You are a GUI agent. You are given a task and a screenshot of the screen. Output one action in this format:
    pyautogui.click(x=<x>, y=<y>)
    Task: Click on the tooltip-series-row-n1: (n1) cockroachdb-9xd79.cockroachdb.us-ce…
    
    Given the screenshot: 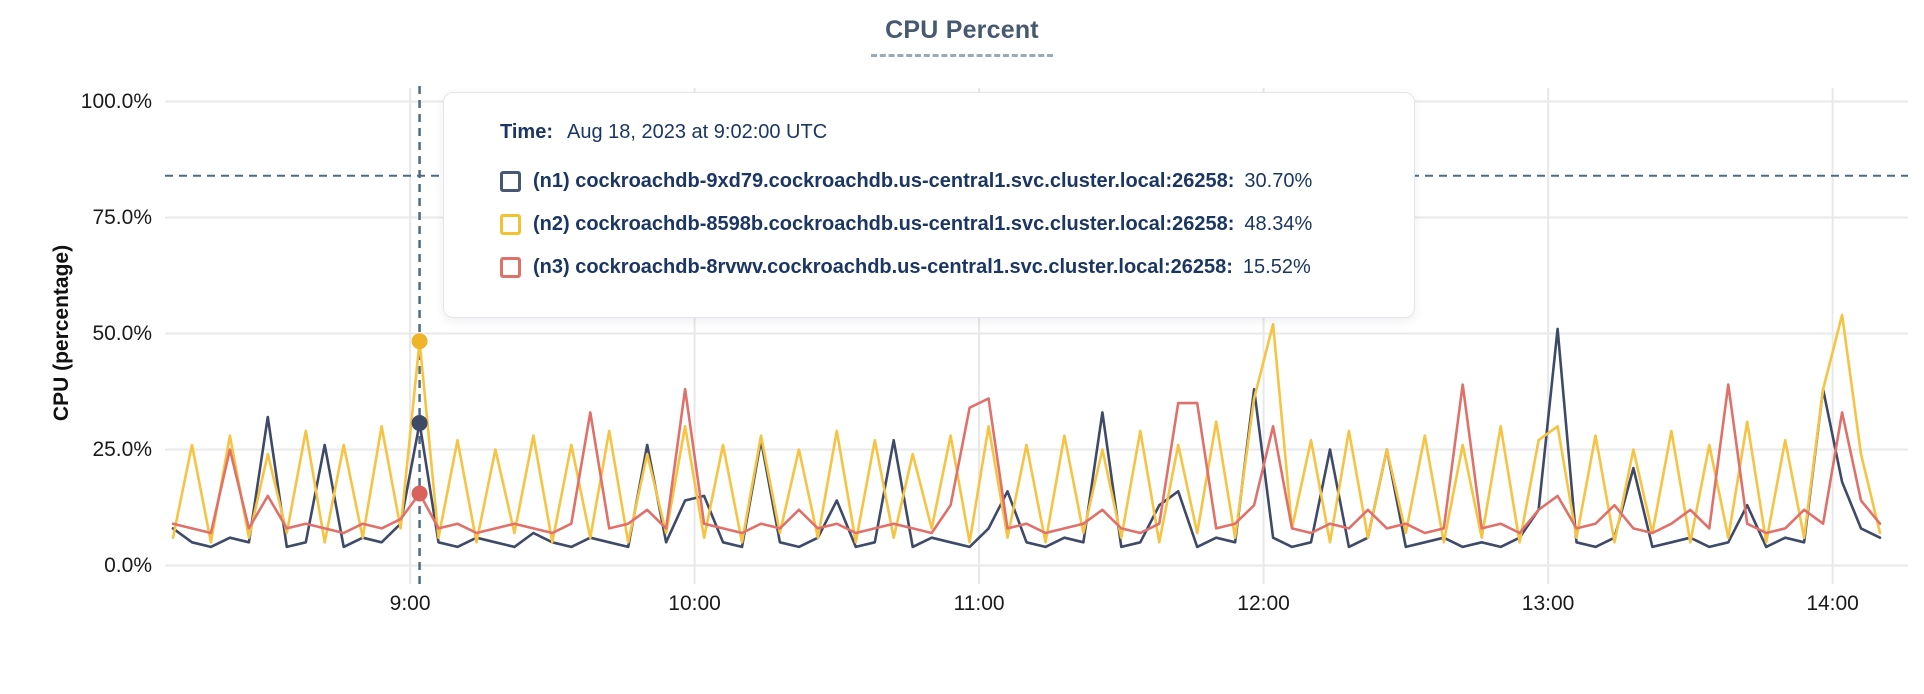 What is the action you would take?
    pyautogui.click(x=947, y=181)
    